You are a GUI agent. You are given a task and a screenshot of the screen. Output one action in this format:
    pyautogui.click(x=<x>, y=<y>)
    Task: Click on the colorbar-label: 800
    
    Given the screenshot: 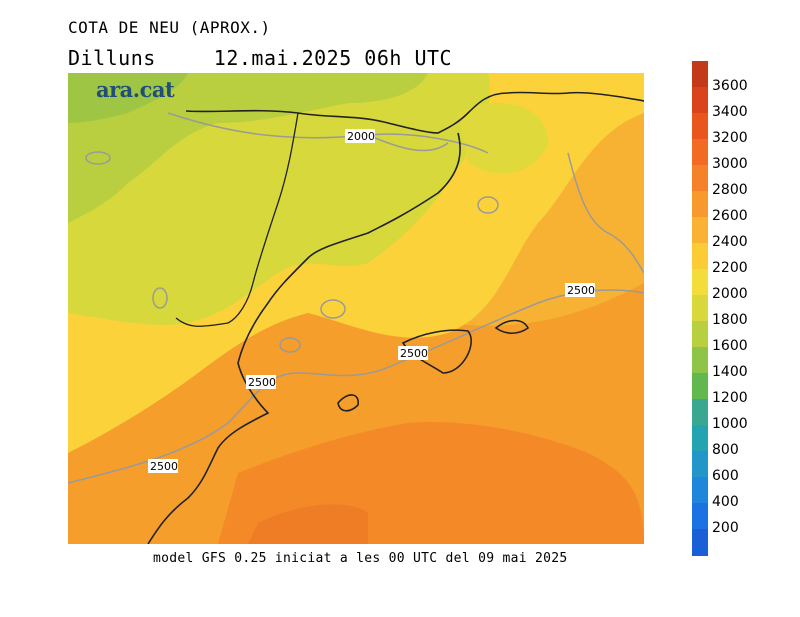 What is the action you would take?
    pyautogui.click(x=725, y=450)
    